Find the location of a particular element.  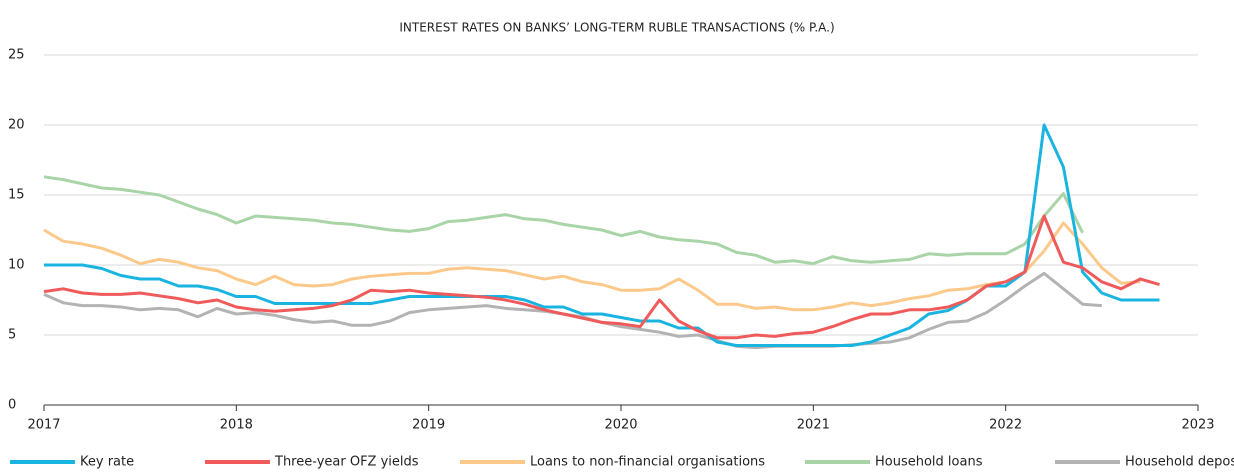

y-tick-label: 0 is located at coordinates (12, 405).